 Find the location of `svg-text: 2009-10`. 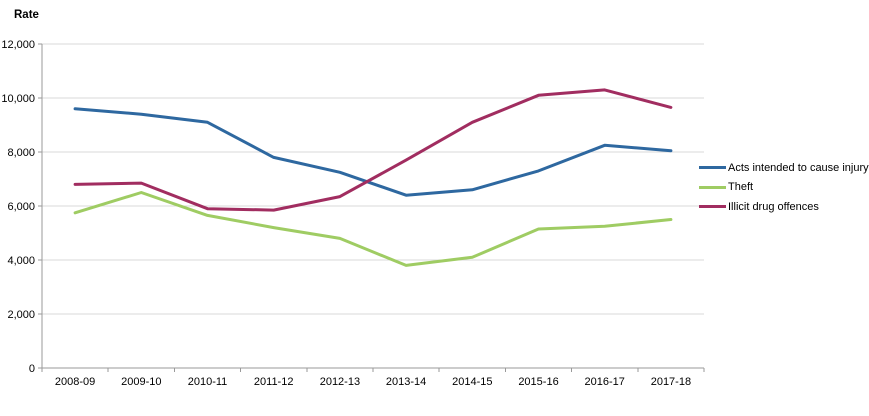

svg-text: 2009-10 is located at coordinates (141, 382).